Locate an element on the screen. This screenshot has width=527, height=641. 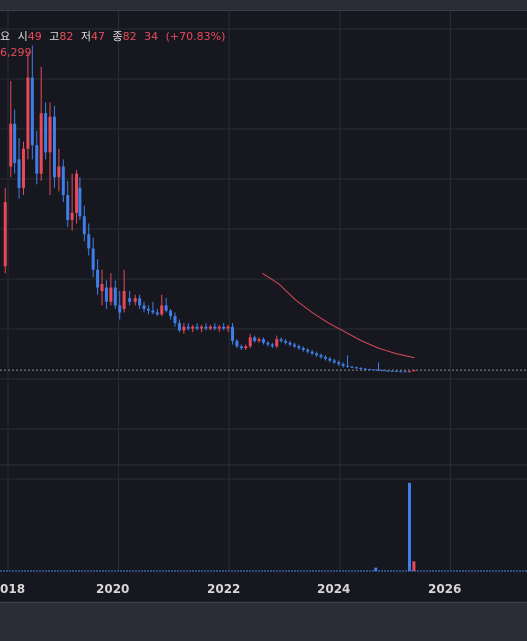
high-value: 82 is located at coordinates (66, 36).